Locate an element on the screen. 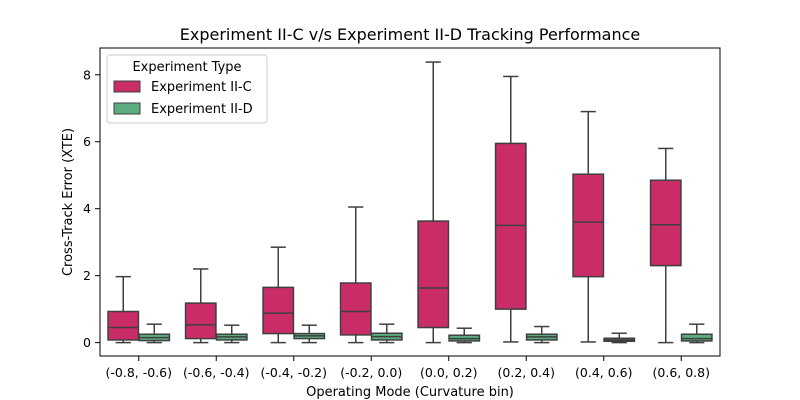  y-tick-label: 8 is located at coordinates (87, 74).